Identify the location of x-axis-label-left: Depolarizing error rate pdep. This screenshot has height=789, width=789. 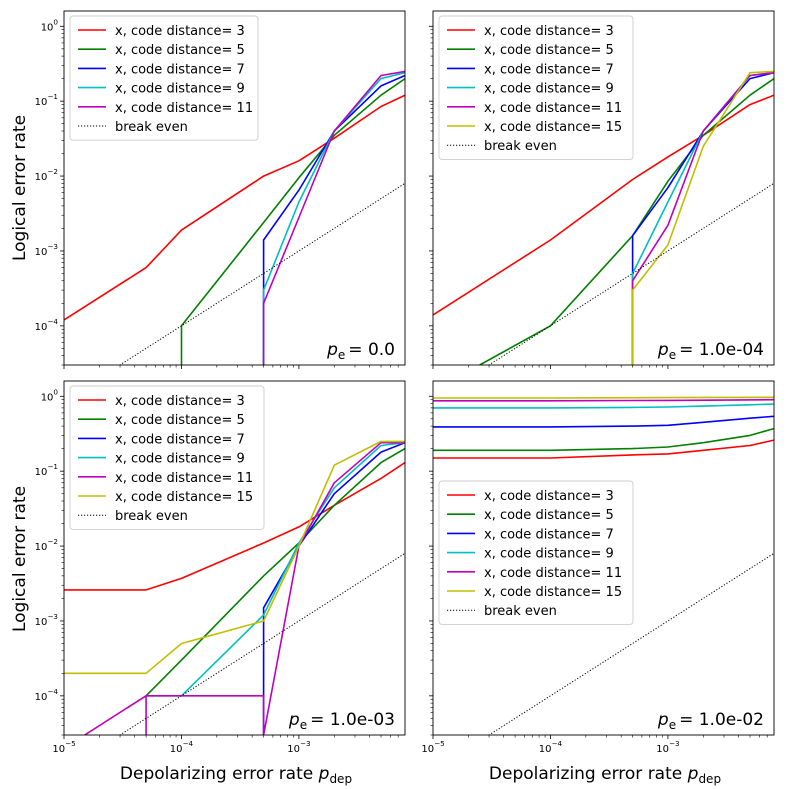
(236, 775).